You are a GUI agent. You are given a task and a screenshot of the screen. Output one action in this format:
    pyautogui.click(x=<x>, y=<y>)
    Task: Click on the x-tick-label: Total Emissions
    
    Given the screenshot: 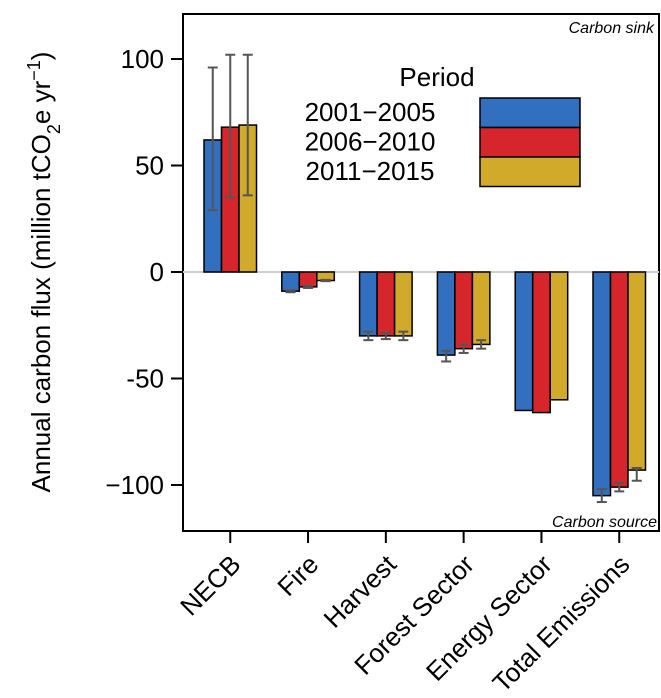 What is the action you would take?
    pyautogui.click(x=561, y=623)
    